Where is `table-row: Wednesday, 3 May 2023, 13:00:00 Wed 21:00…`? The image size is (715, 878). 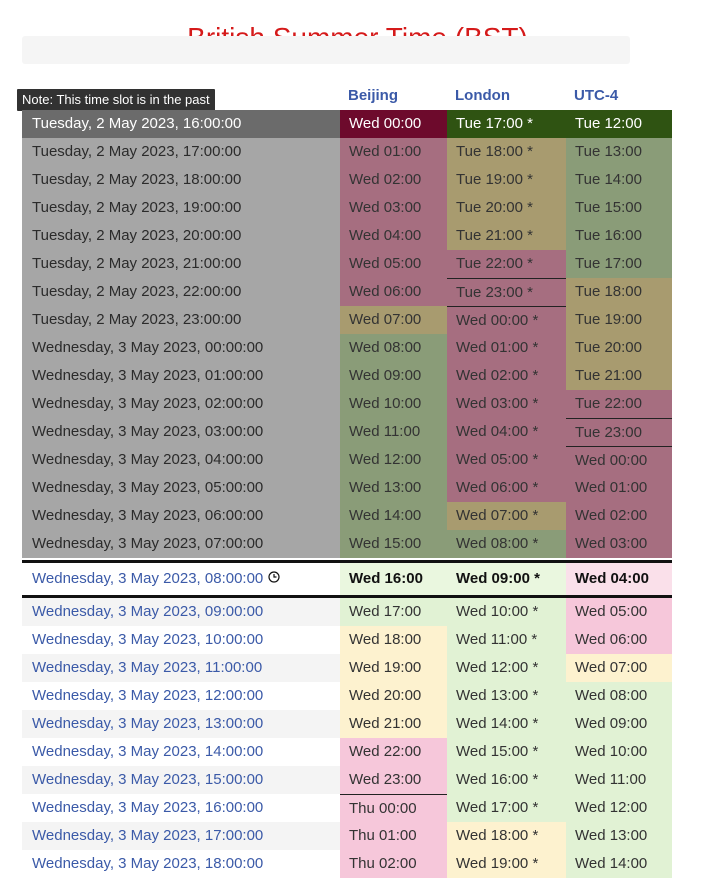
table-row: Wednesday, 3 May 2023, 13:00:00 Wed 21:00… is located at coordinates (347, 724).